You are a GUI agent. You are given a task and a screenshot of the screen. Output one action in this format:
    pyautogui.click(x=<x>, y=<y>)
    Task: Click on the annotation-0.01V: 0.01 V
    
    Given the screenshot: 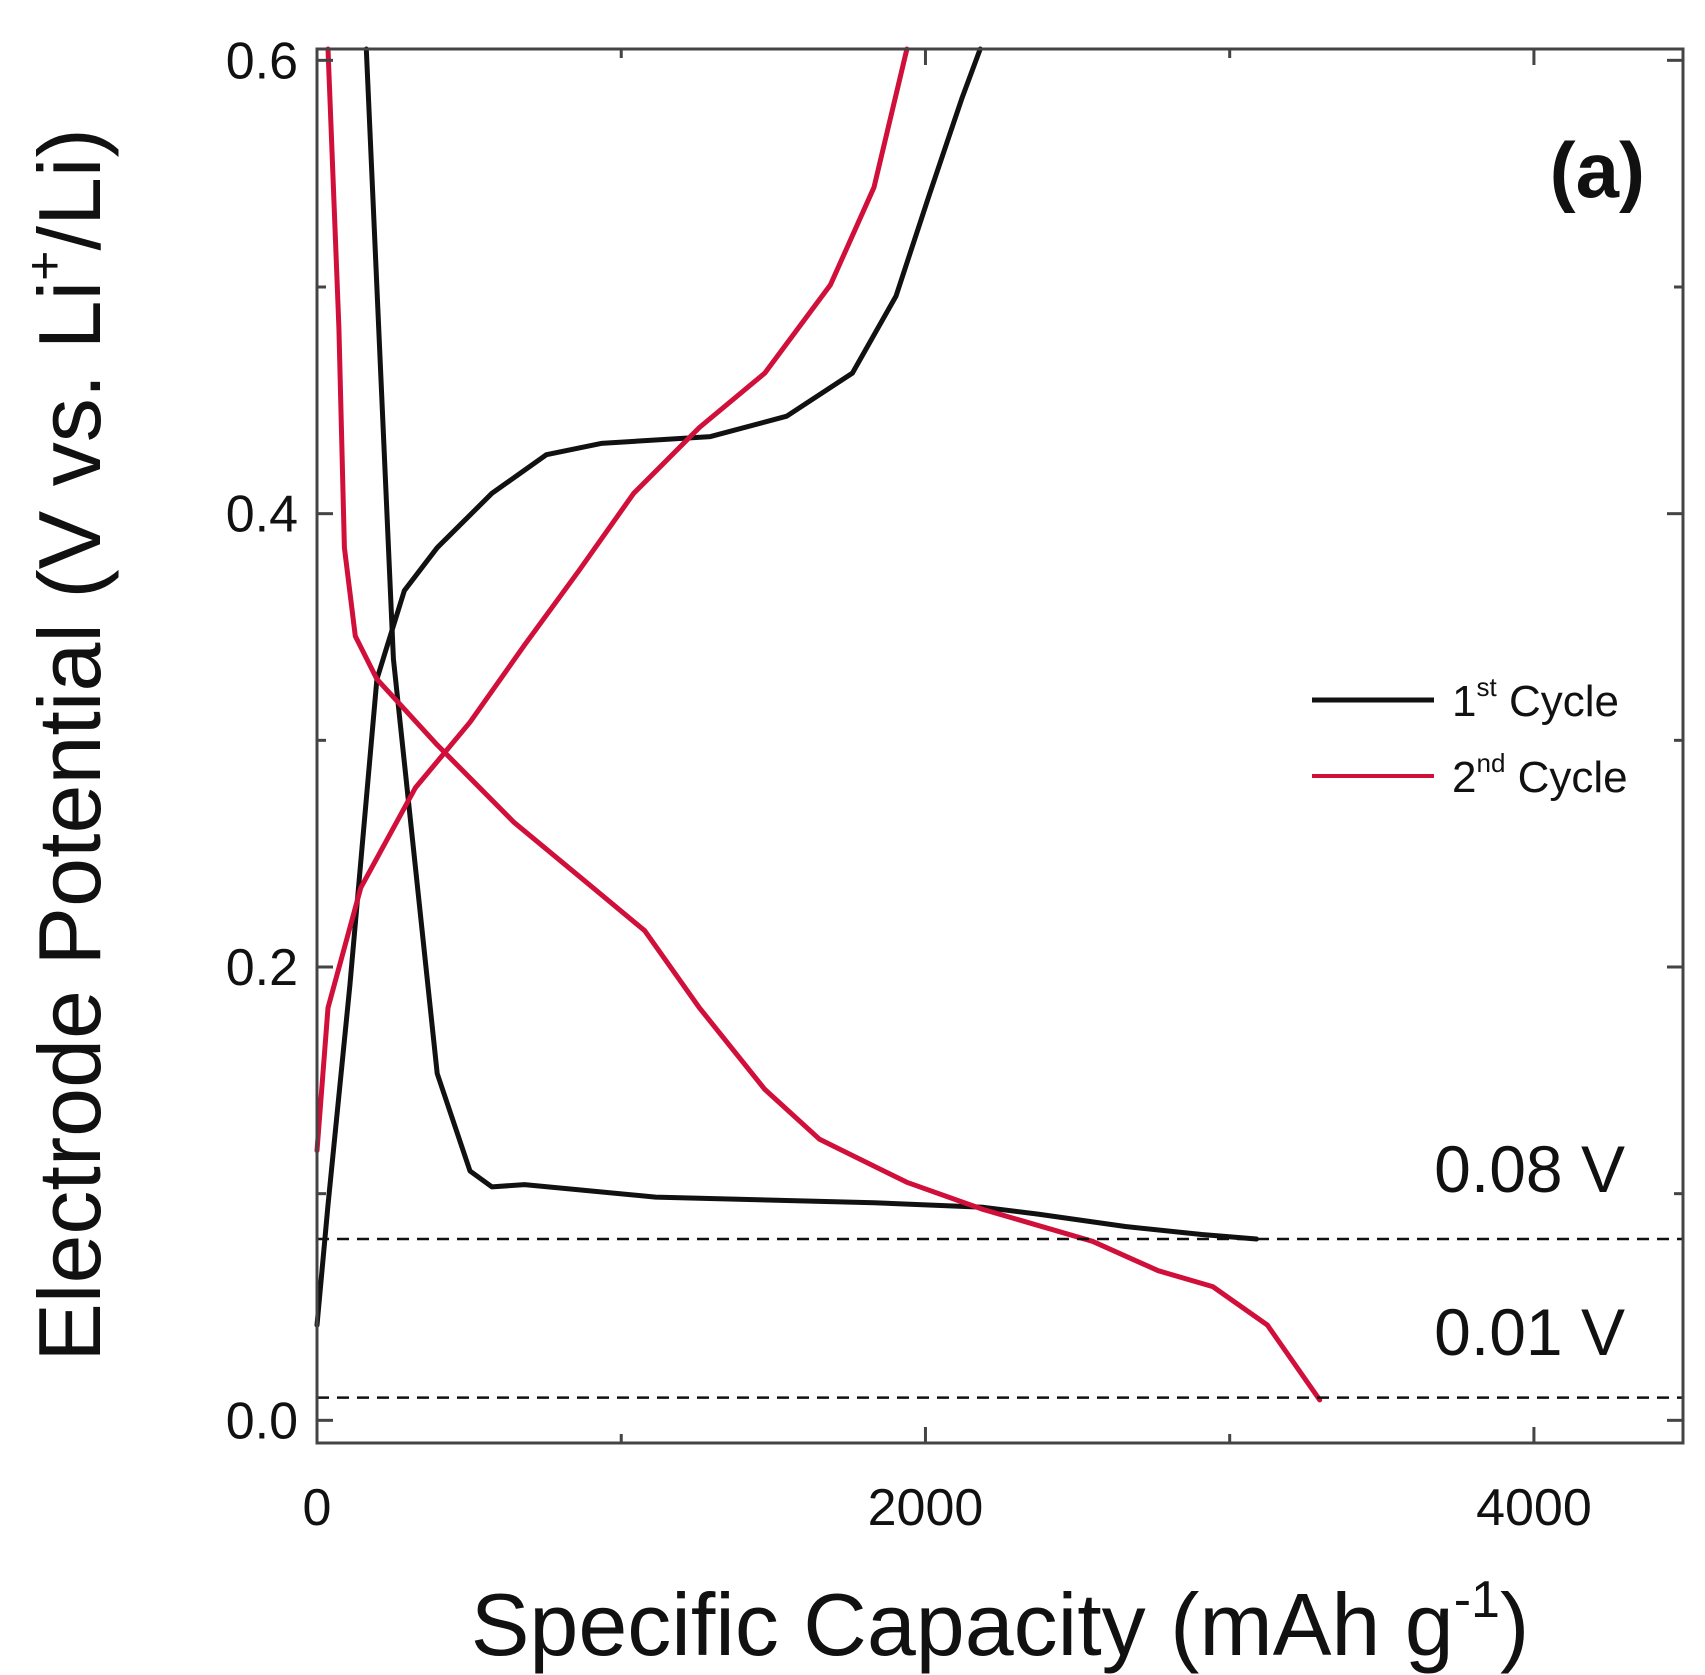 What is the action you would take?
    pyautogui.click(x=1529, y=1332)
    